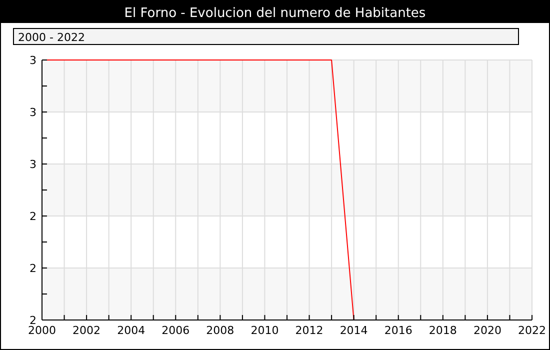 The height and width of the screenshot is (350, 550). I want to click on x-tick-label: 2018, so click(442, 330).